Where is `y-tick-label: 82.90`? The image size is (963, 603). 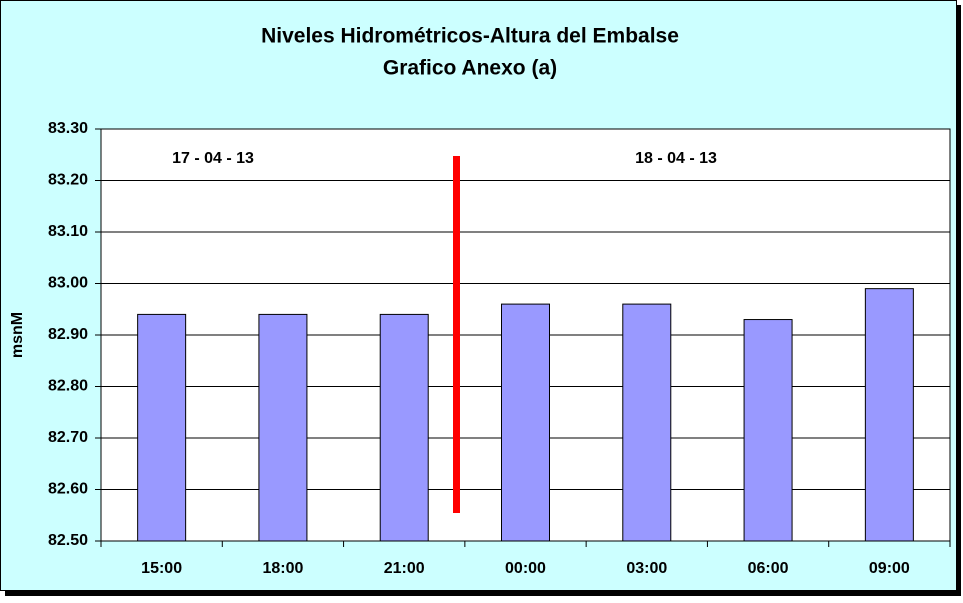
y-tick-label: 82.90 is located at coordinates (68, 334).